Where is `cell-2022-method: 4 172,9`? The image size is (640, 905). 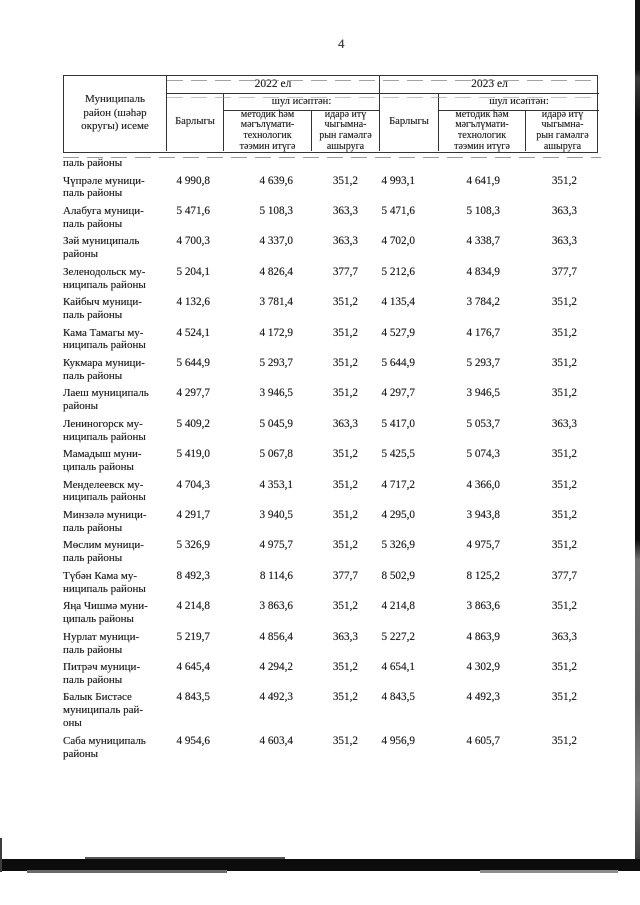 cell-2022-method: 4 172,9 is located at coordinates (276, 332).